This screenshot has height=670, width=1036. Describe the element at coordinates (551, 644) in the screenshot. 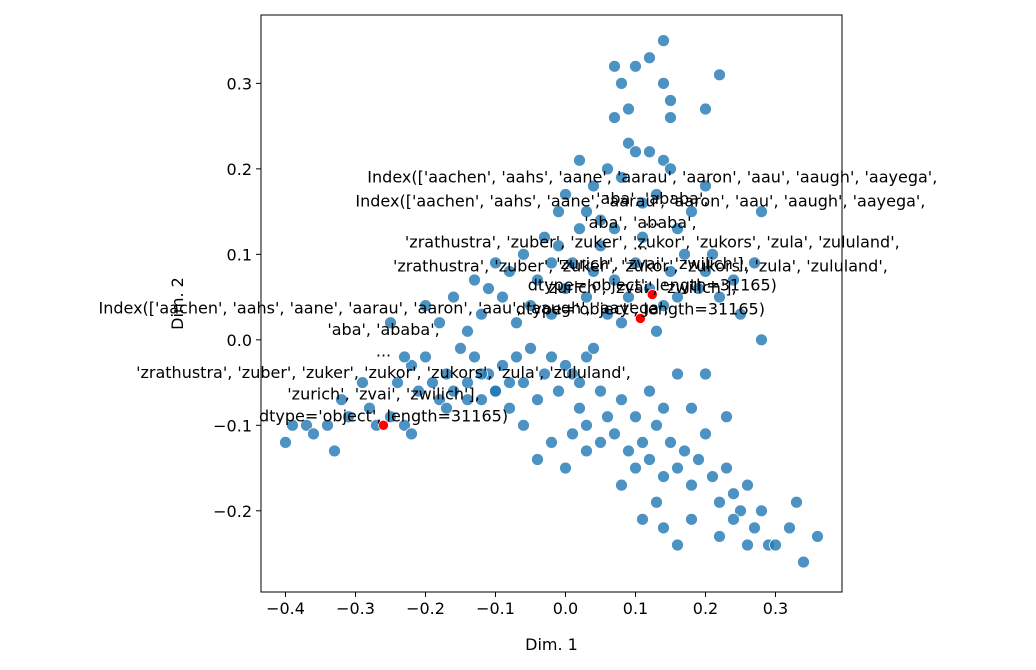

I see `x-axis-label: Dim. 1` at that location.